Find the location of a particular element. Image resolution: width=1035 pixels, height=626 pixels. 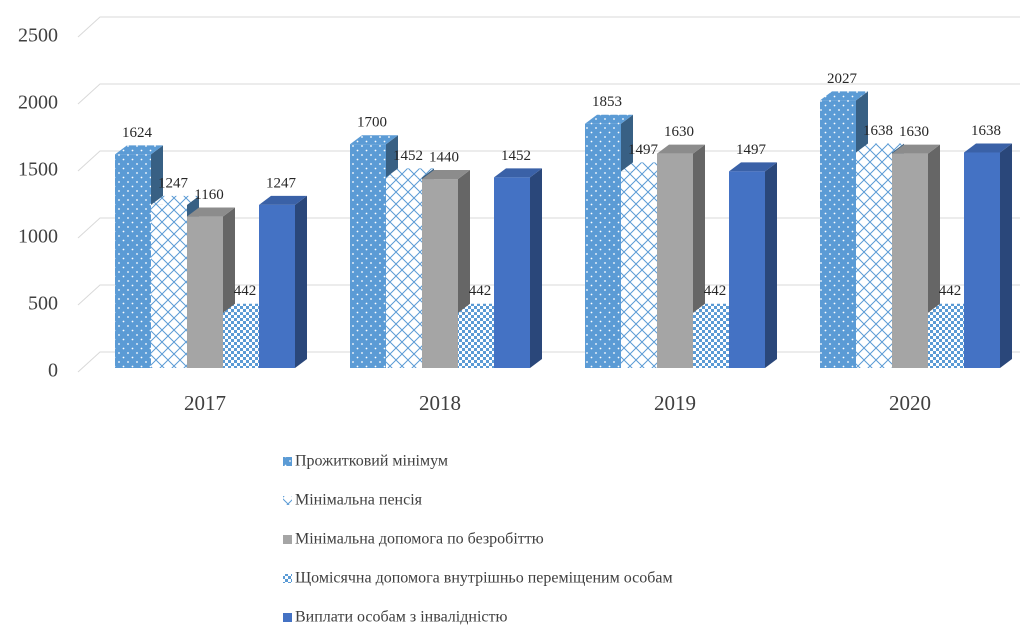

y-tick-label: 0 is located at coordinates (53, 371).